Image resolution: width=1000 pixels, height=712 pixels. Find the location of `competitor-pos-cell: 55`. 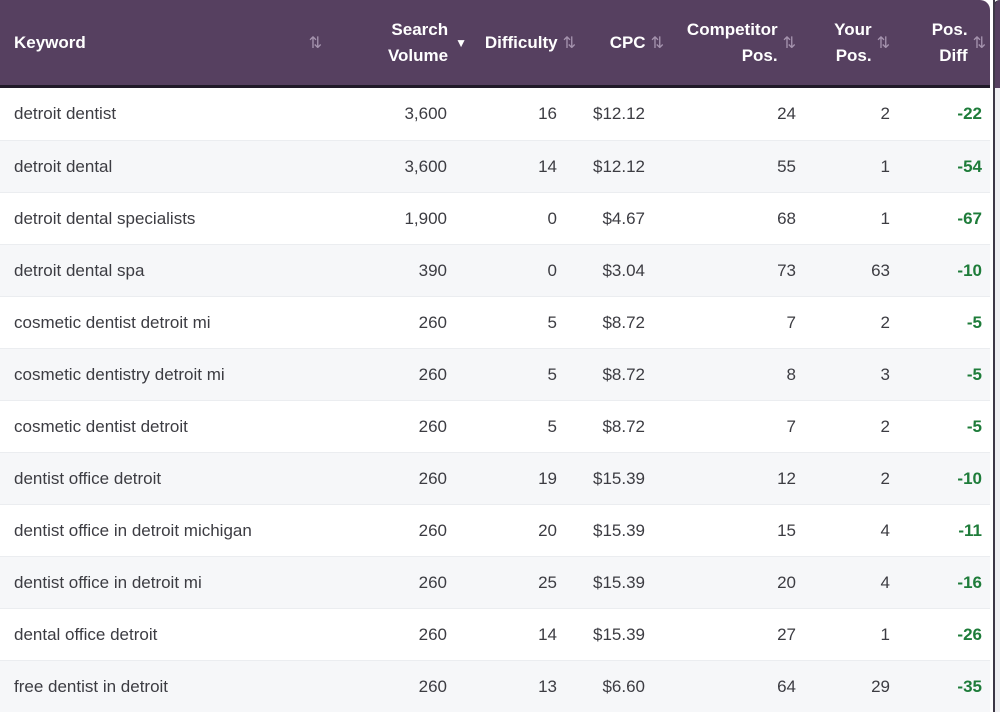

competitor-pos-cell: 55 is located at coordinates (786, 166).